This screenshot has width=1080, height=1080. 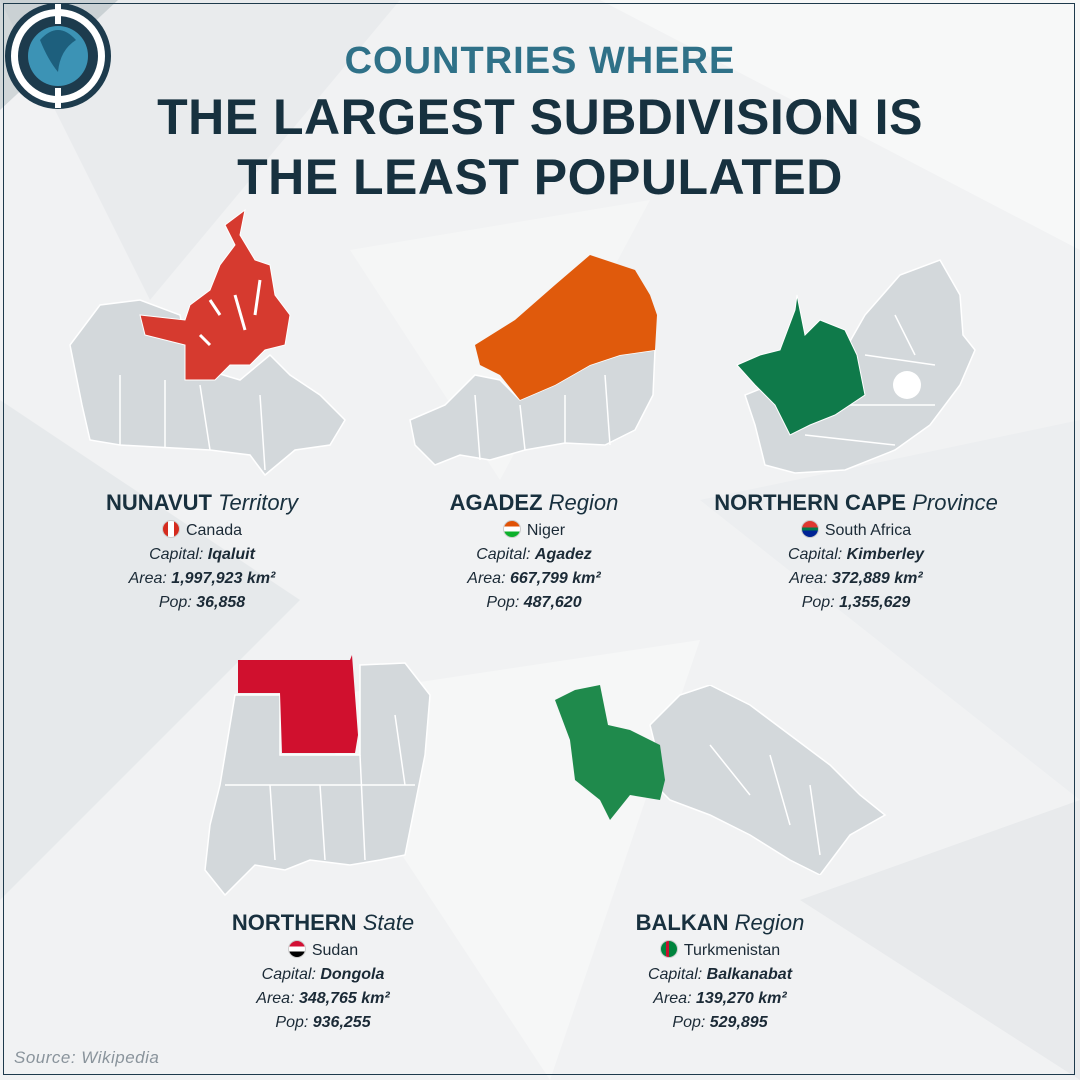 What do you see at coordinates (533, 360) in the screenshot?
I see `niger-map` at bounding box center [533, 360].